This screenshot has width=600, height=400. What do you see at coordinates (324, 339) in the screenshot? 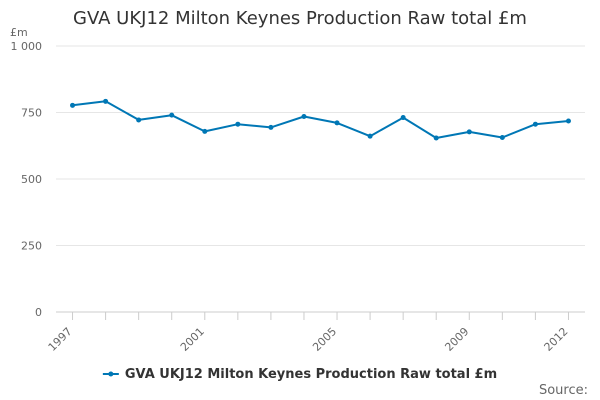
I see `x-tick-label: 2005` at bounding box center [324, 339].